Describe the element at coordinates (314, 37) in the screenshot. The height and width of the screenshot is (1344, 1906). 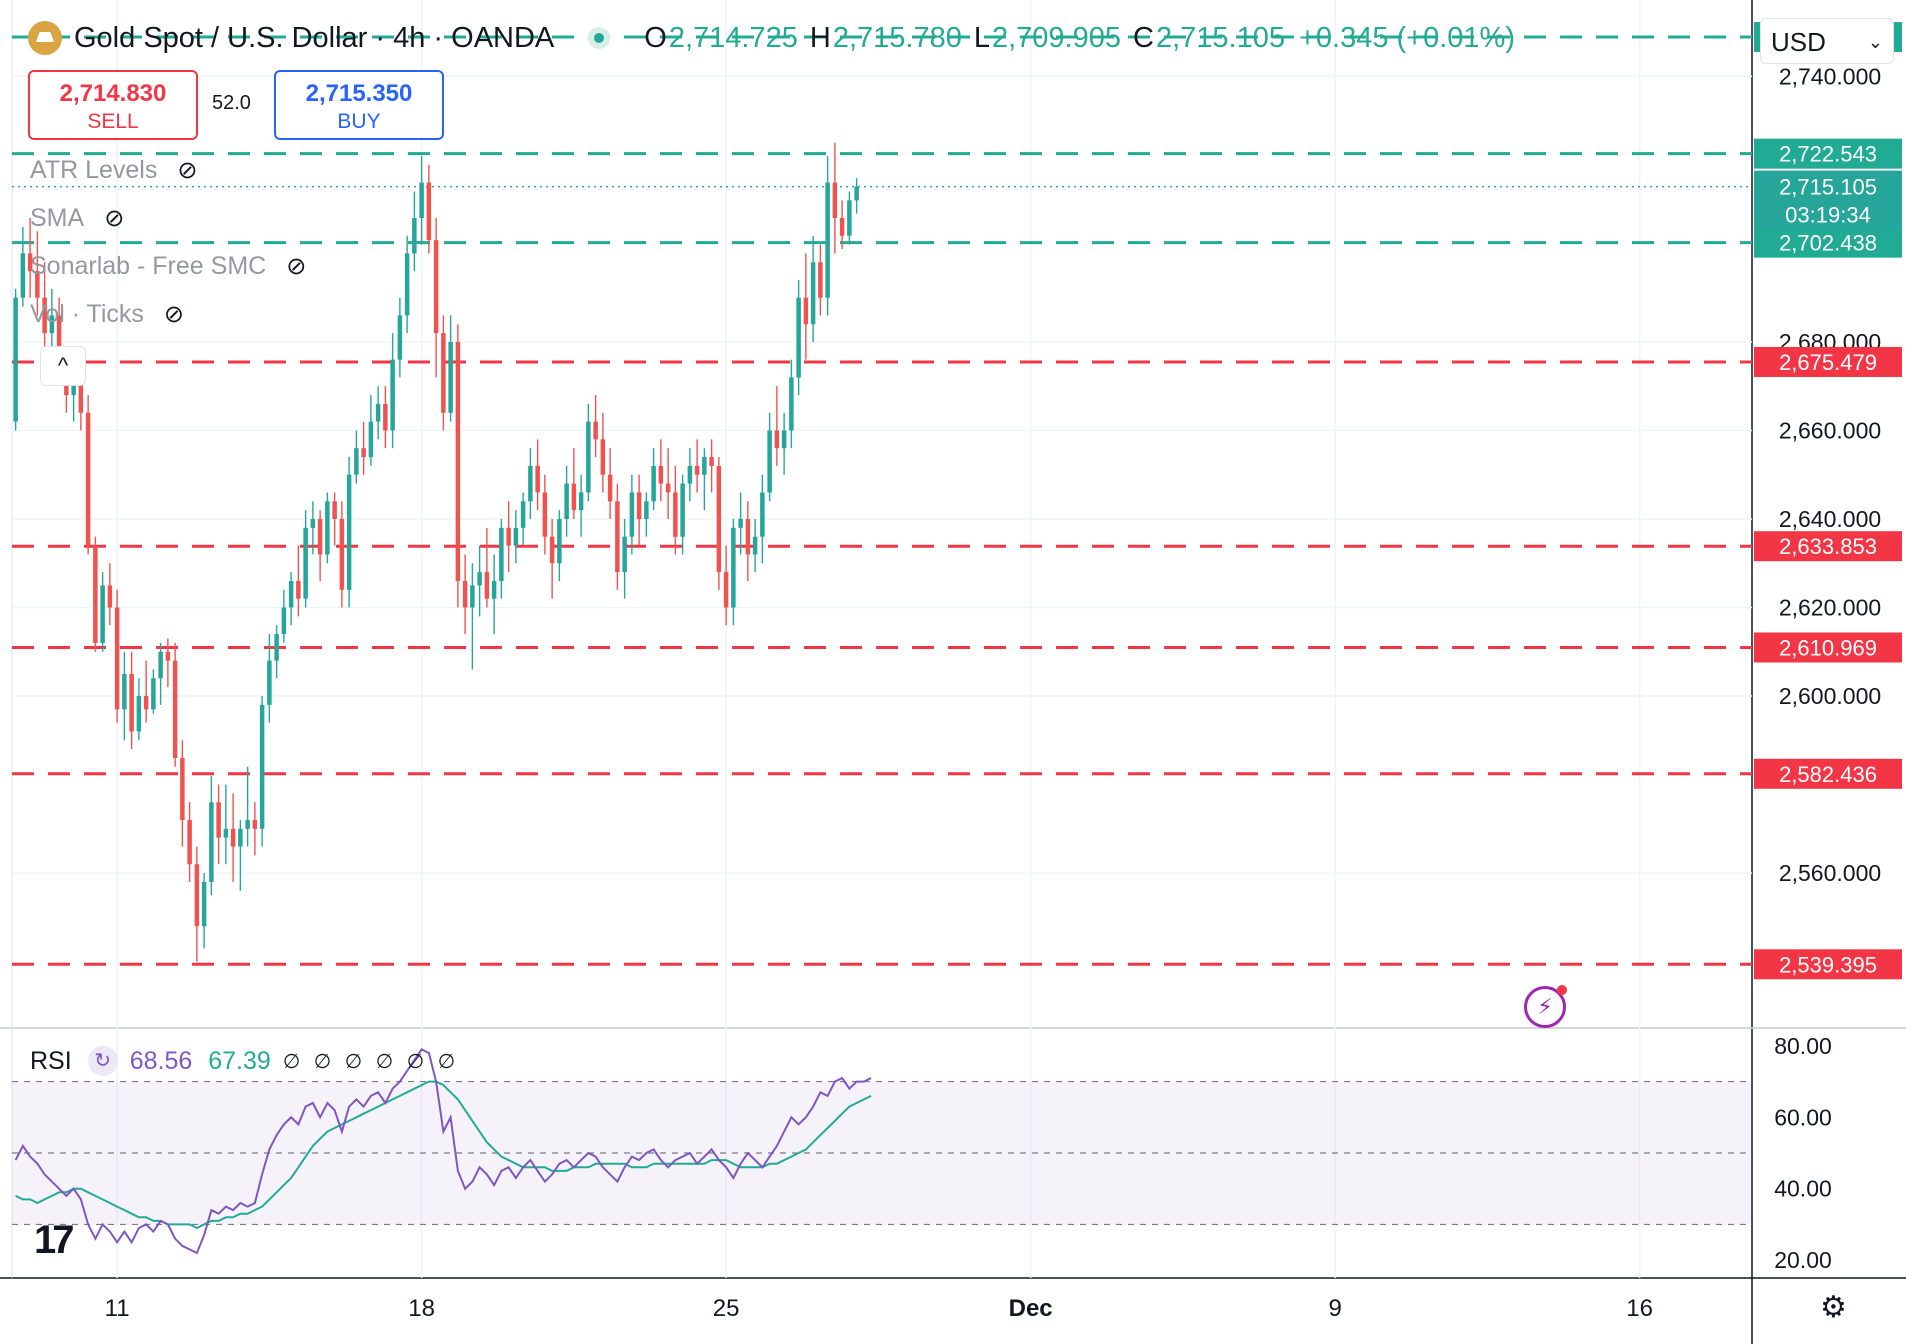
I see `symbol-title: Gold Spot / U.S. Dollar · 4h · OANDA` at that location.